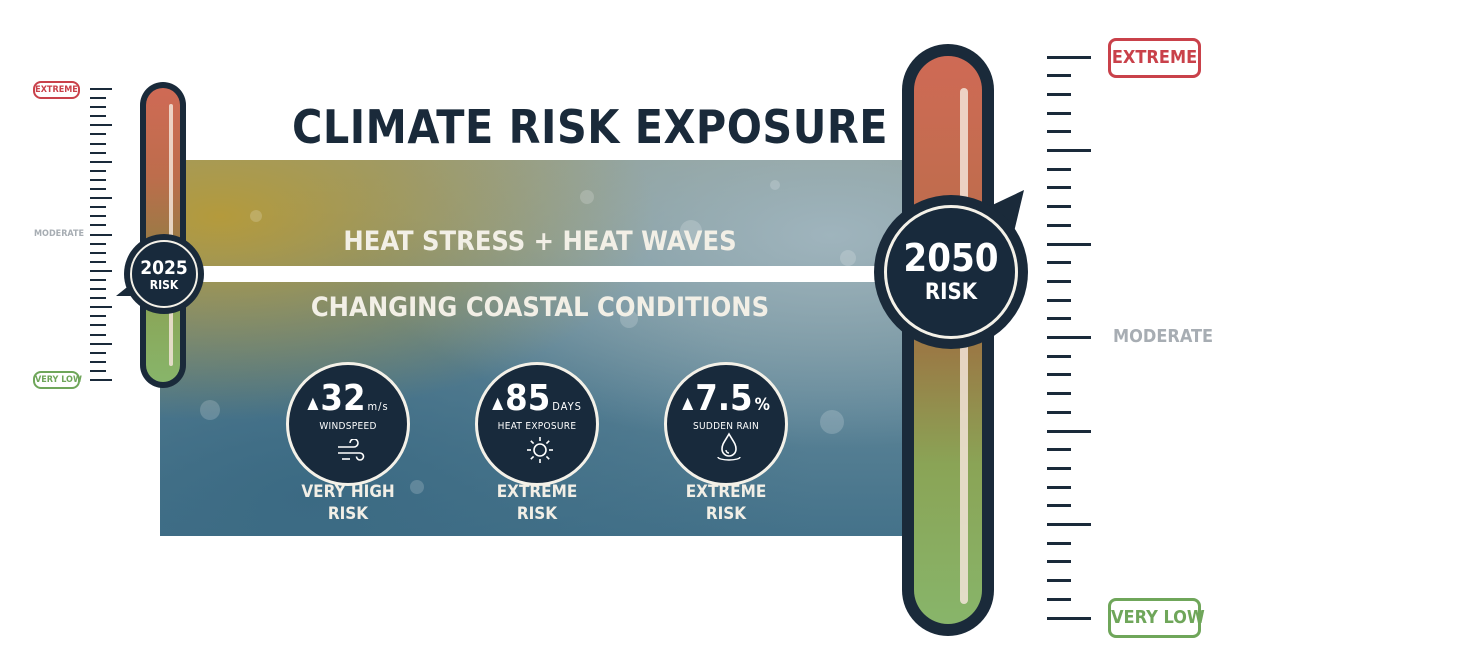 This screenshot has width=1472, height=672. What do you see at coordinates (567, 406) in the screenshot?
I see `heat-exposure-unit: DAYS` at bounding box center [567, 406].